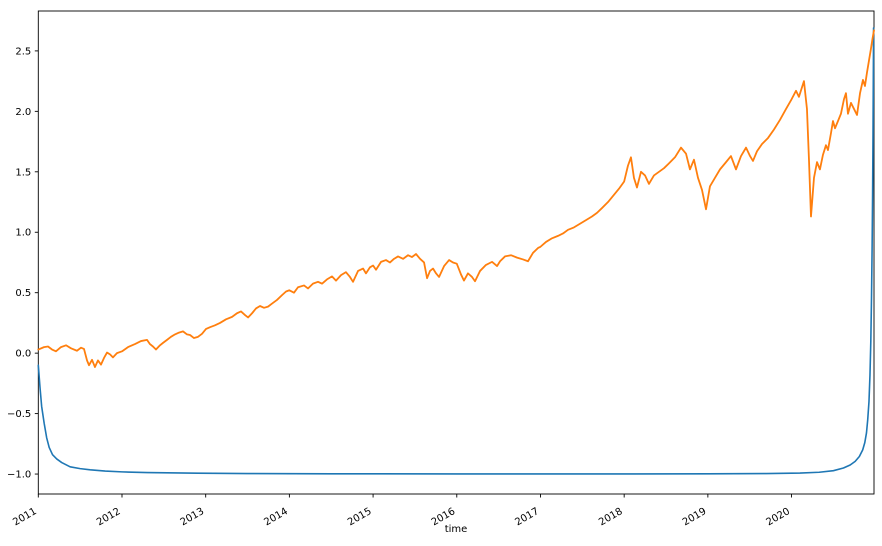 The width and height of the screenshot is (882, 546). I want to click on y-tick-label: 2.0, so click(23, 112).